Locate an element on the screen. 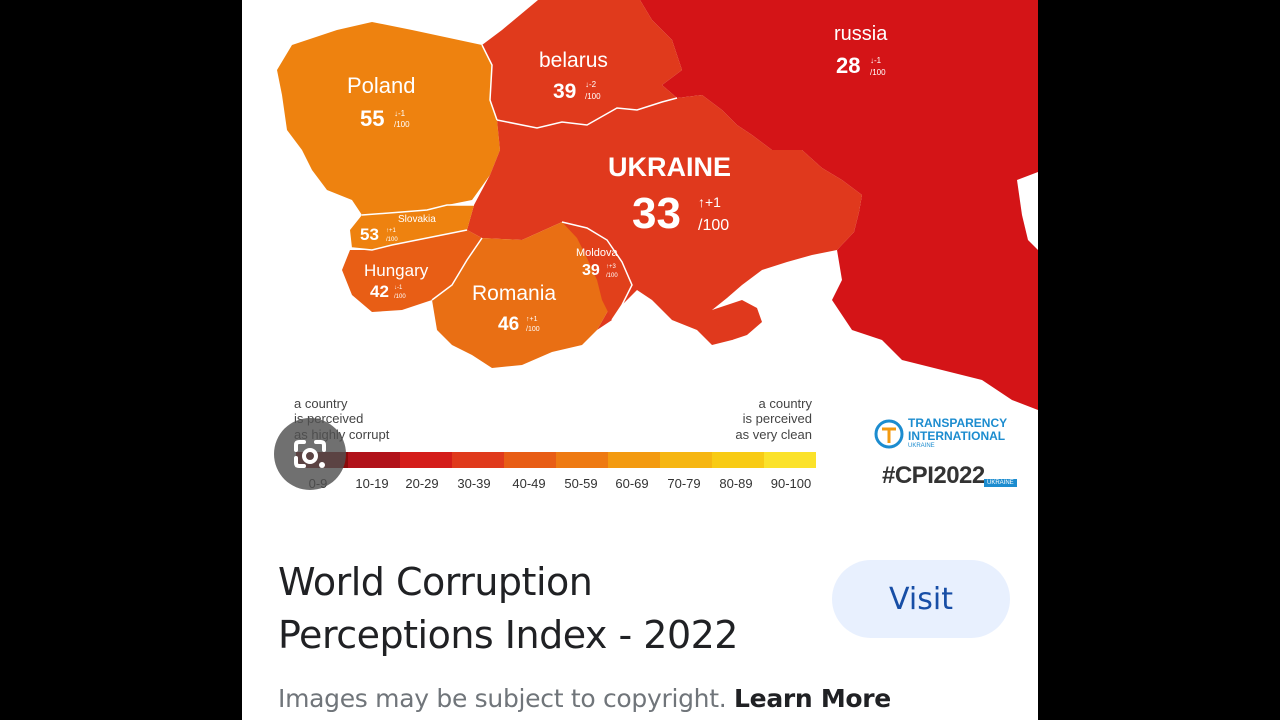 The height and width of the screenshot is (720, 1280). region-romania is located at coordinates (524, 295).